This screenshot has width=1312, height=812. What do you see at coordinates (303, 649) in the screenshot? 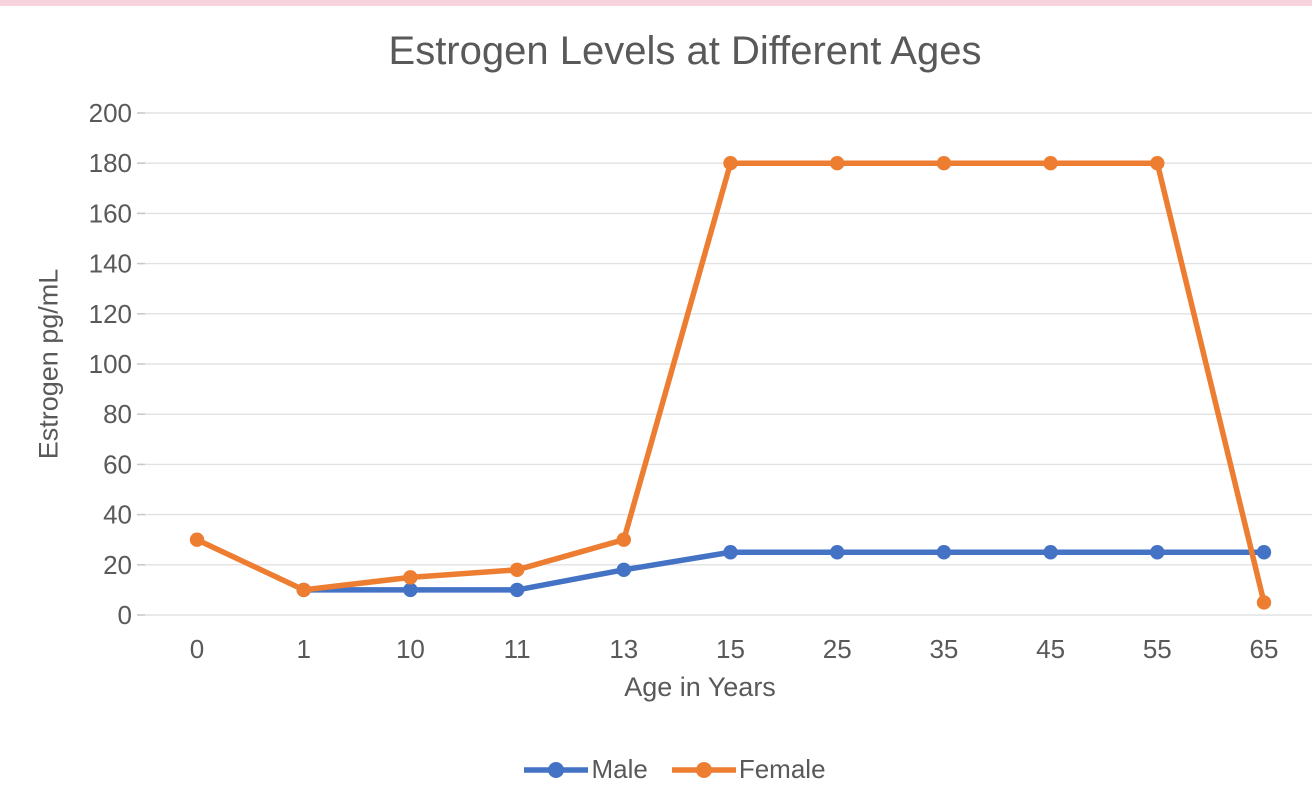
I see `x-tick-label: 1` at bounding box center [303, 649].